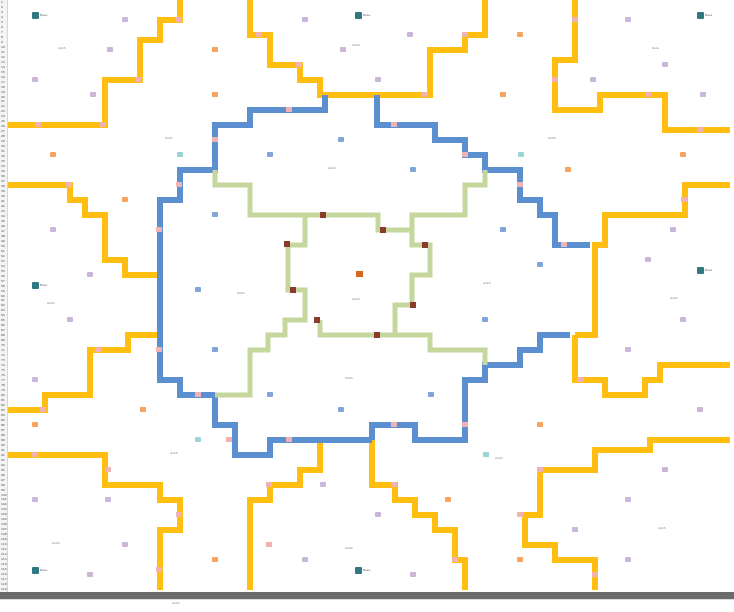 The image size is (734, 612). I want to click on row-header-label: 30, so click(3, 146).